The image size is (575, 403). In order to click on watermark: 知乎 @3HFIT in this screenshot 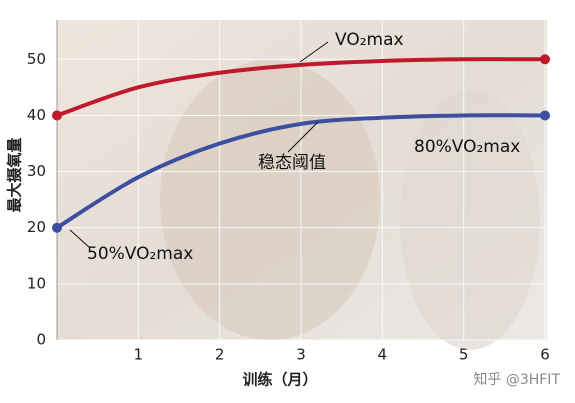, I will do `click(516, 379)`.